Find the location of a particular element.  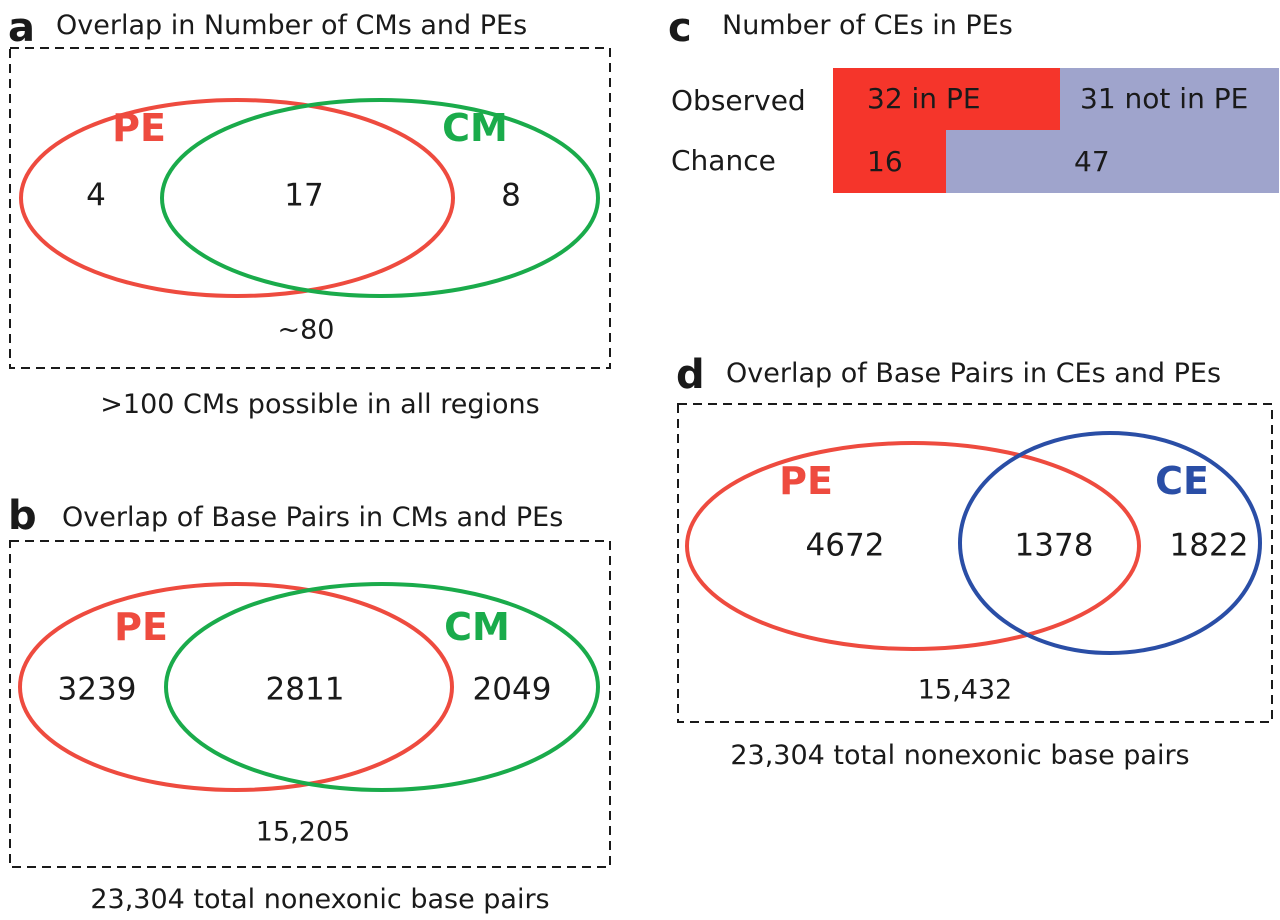

panel-b-pe-only: 3239 is located at coordinates (97, 689).